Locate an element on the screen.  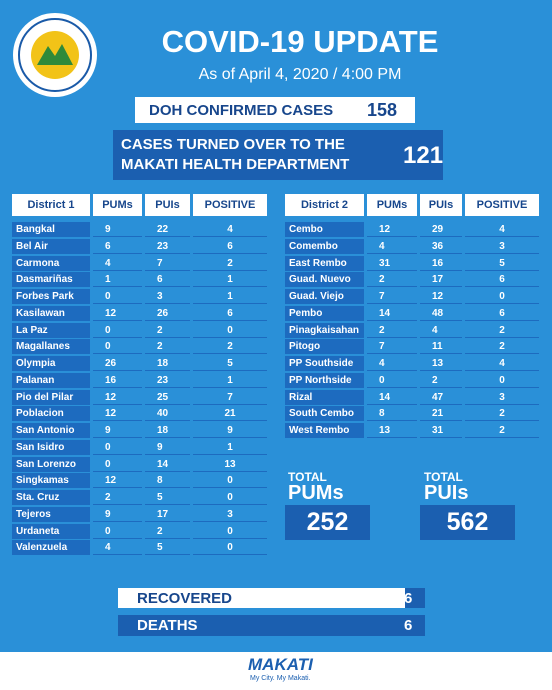
row-name: Urdaneta is located at coordinates (51, 531).